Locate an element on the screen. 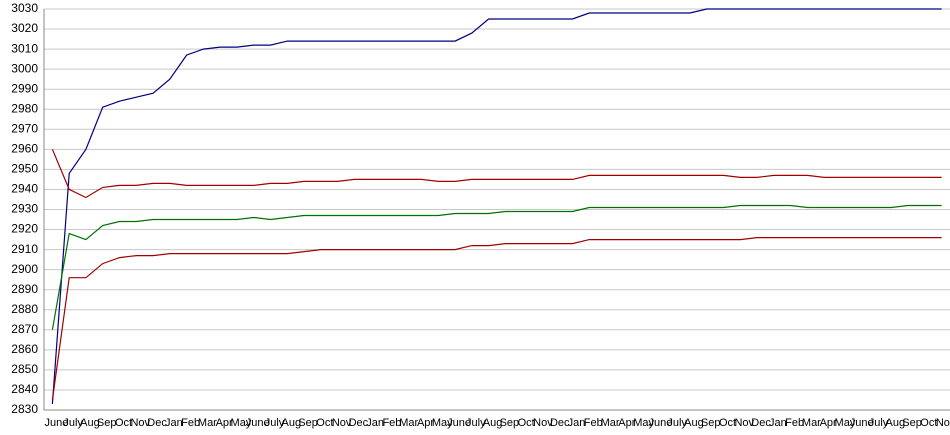 The width and height of the screenshot is (950, 435). y-tick-label: 3000 is located at coordinates (24, 68).